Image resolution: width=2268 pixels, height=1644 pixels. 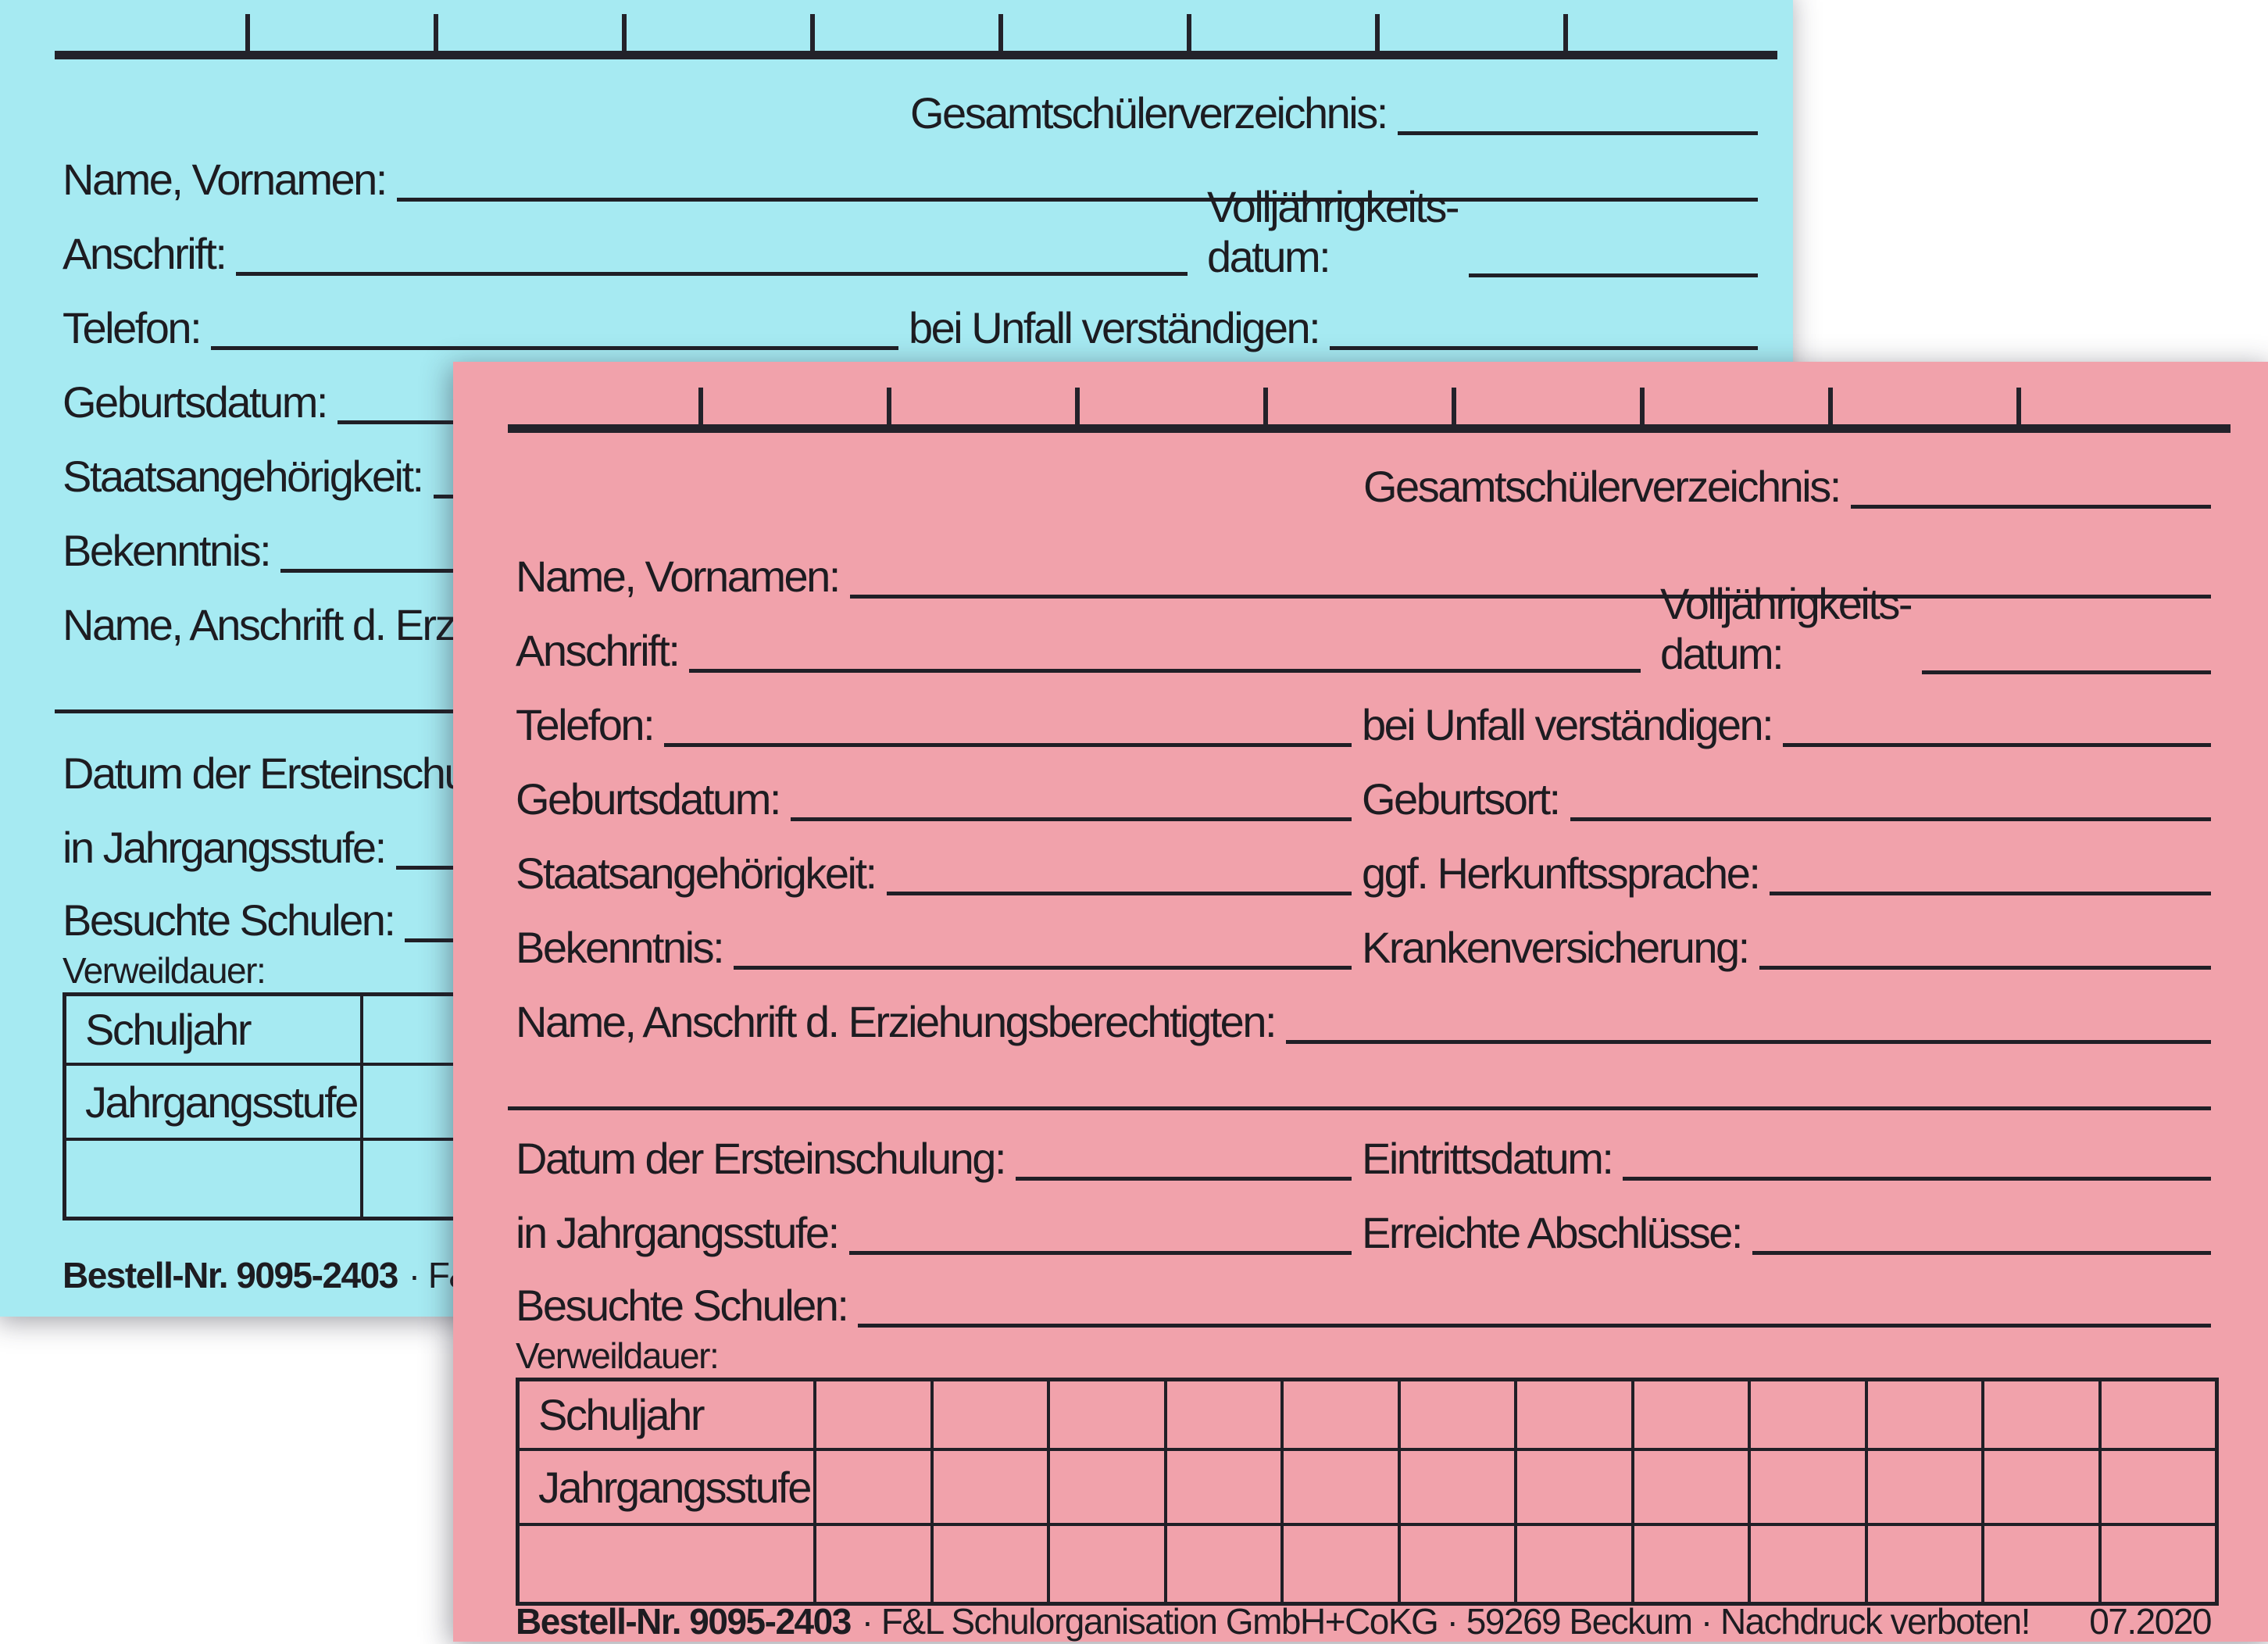 What do you see at coordinates (910, 180) in the screenshot?
I see `field-name-vornamen: Name, Vornamen:` at bounding box center [910, 180].